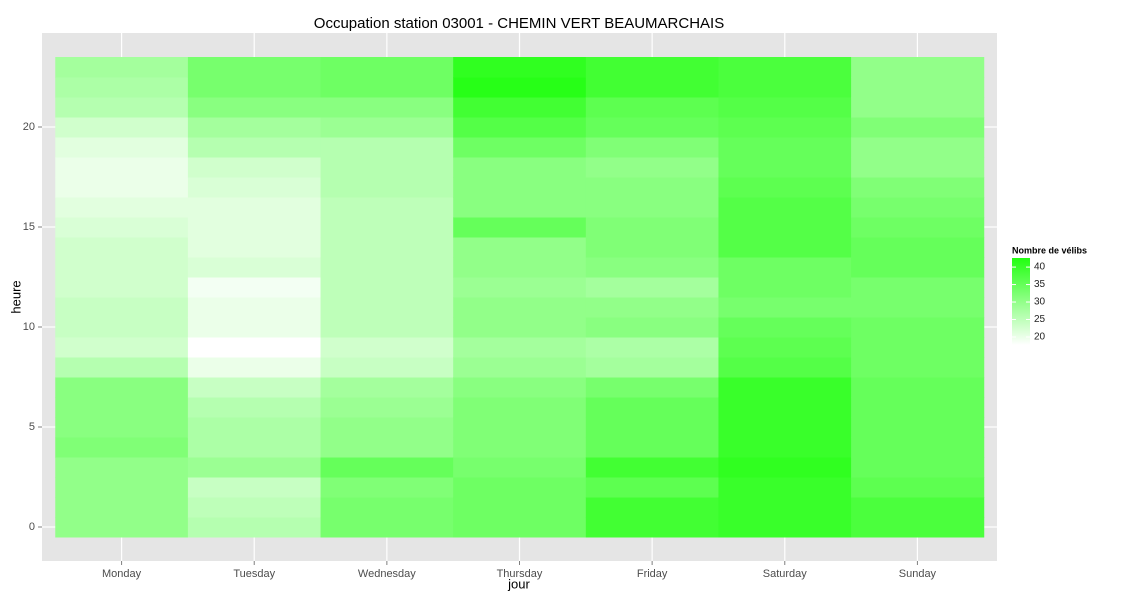 The image size is (1125, 605). Describe the element at coordinates (518, 583) in the screenshot. I see `x-axis-label: jour` at that location.